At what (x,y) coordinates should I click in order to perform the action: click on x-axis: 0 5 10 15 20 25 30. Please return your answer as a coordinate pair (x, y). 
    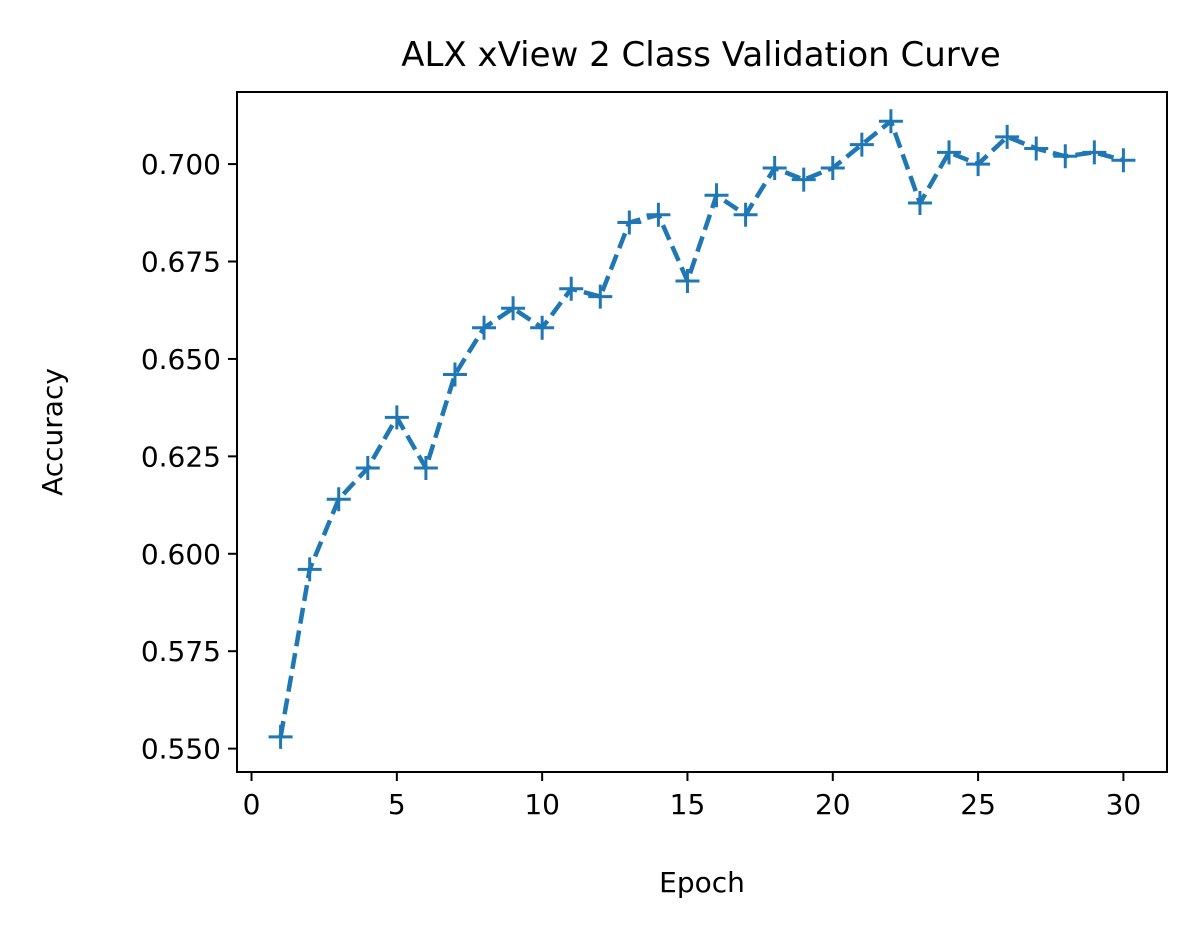
    Looking at the image, I should click on (692, 796).